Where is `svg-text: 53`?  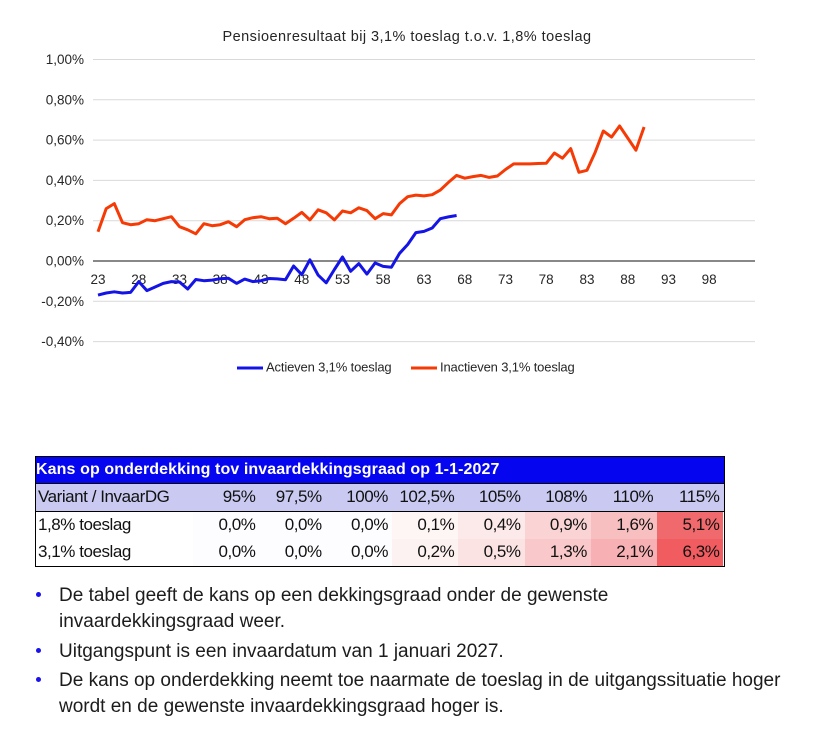 svg-text: 53 is located at coordinates (342, 279).